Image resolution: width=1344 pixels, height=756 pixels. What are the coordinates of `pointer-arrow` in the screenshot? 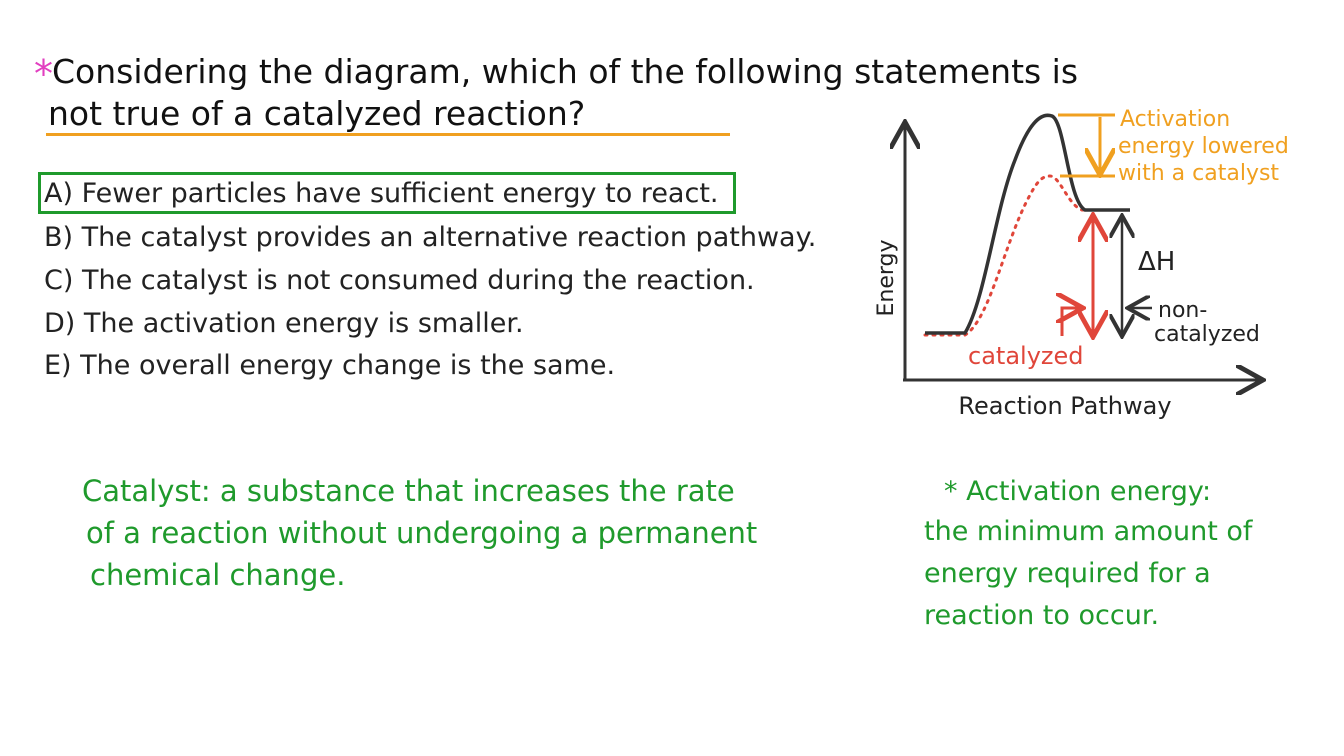 It's located at (1071, 322).